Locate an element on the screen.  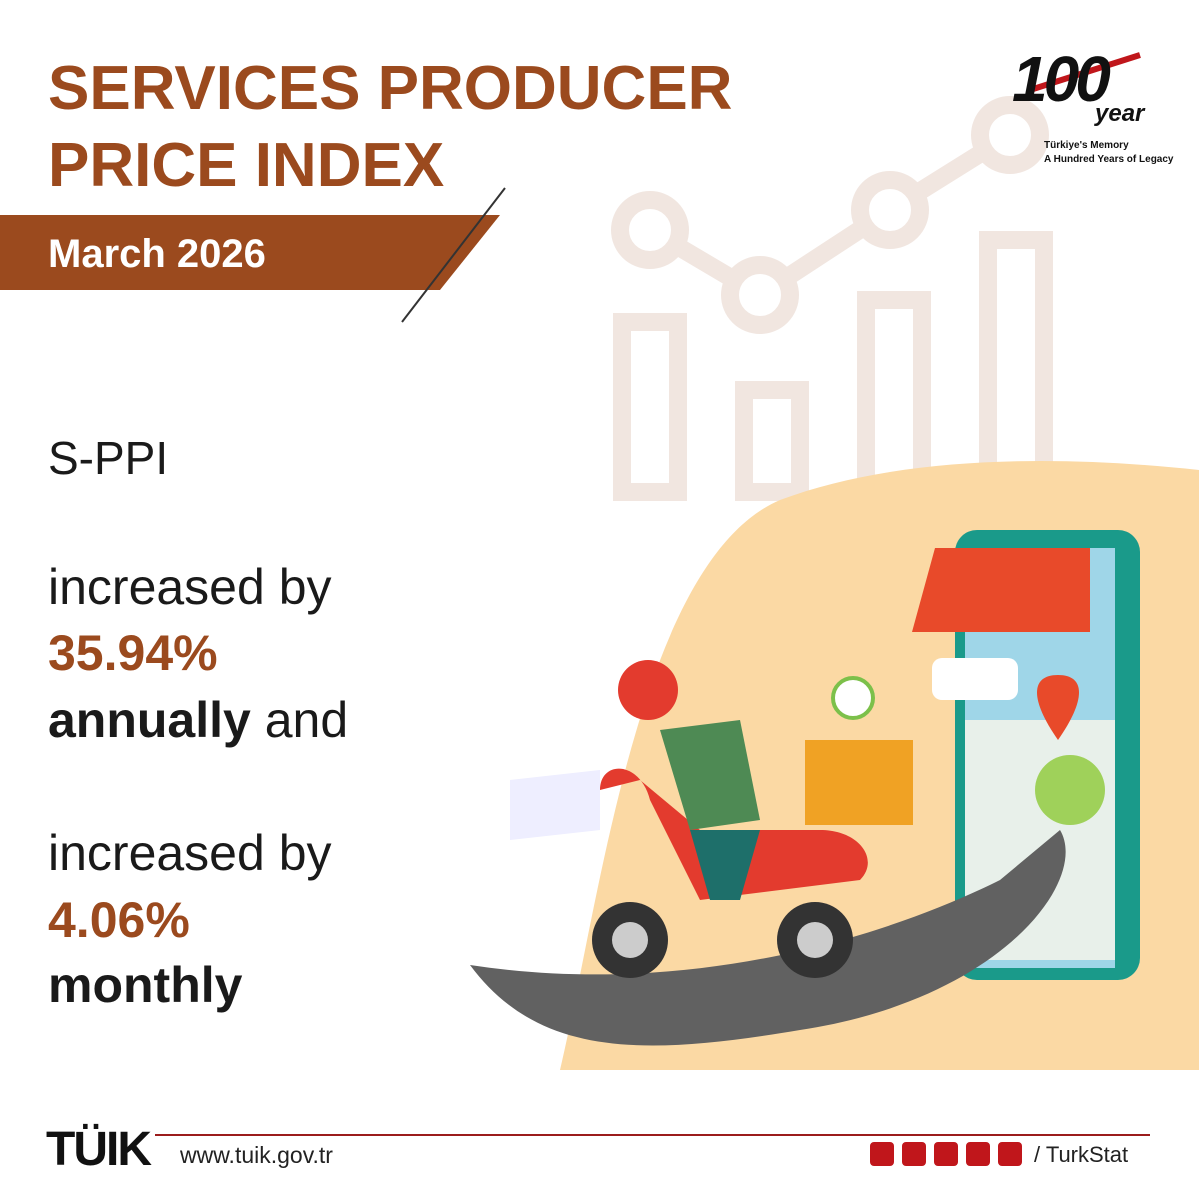
title-line: SERVICES PRODUCER is located at coordinates (390, 88).